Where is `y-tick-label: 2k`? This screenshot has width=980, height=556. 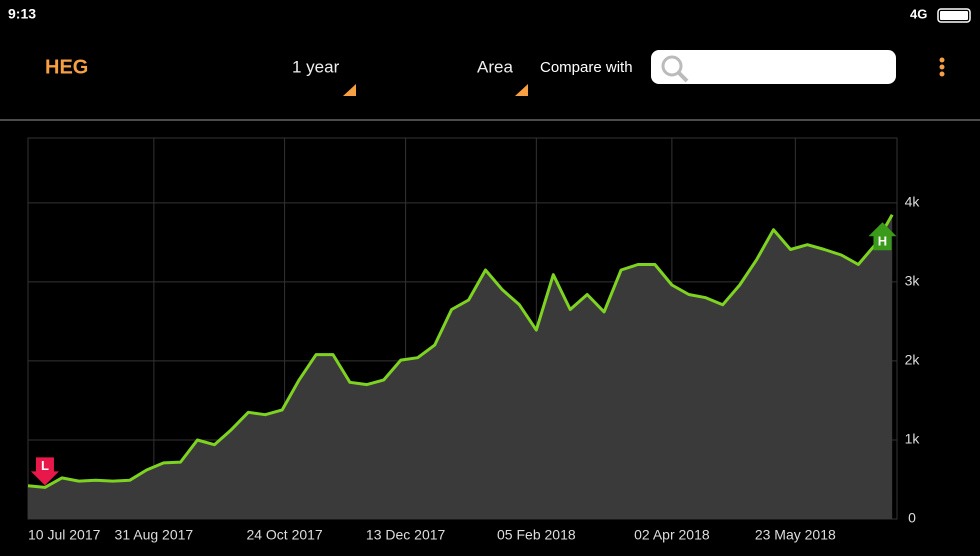
y-tick-label: 2k is located at coordinates (913, 360).